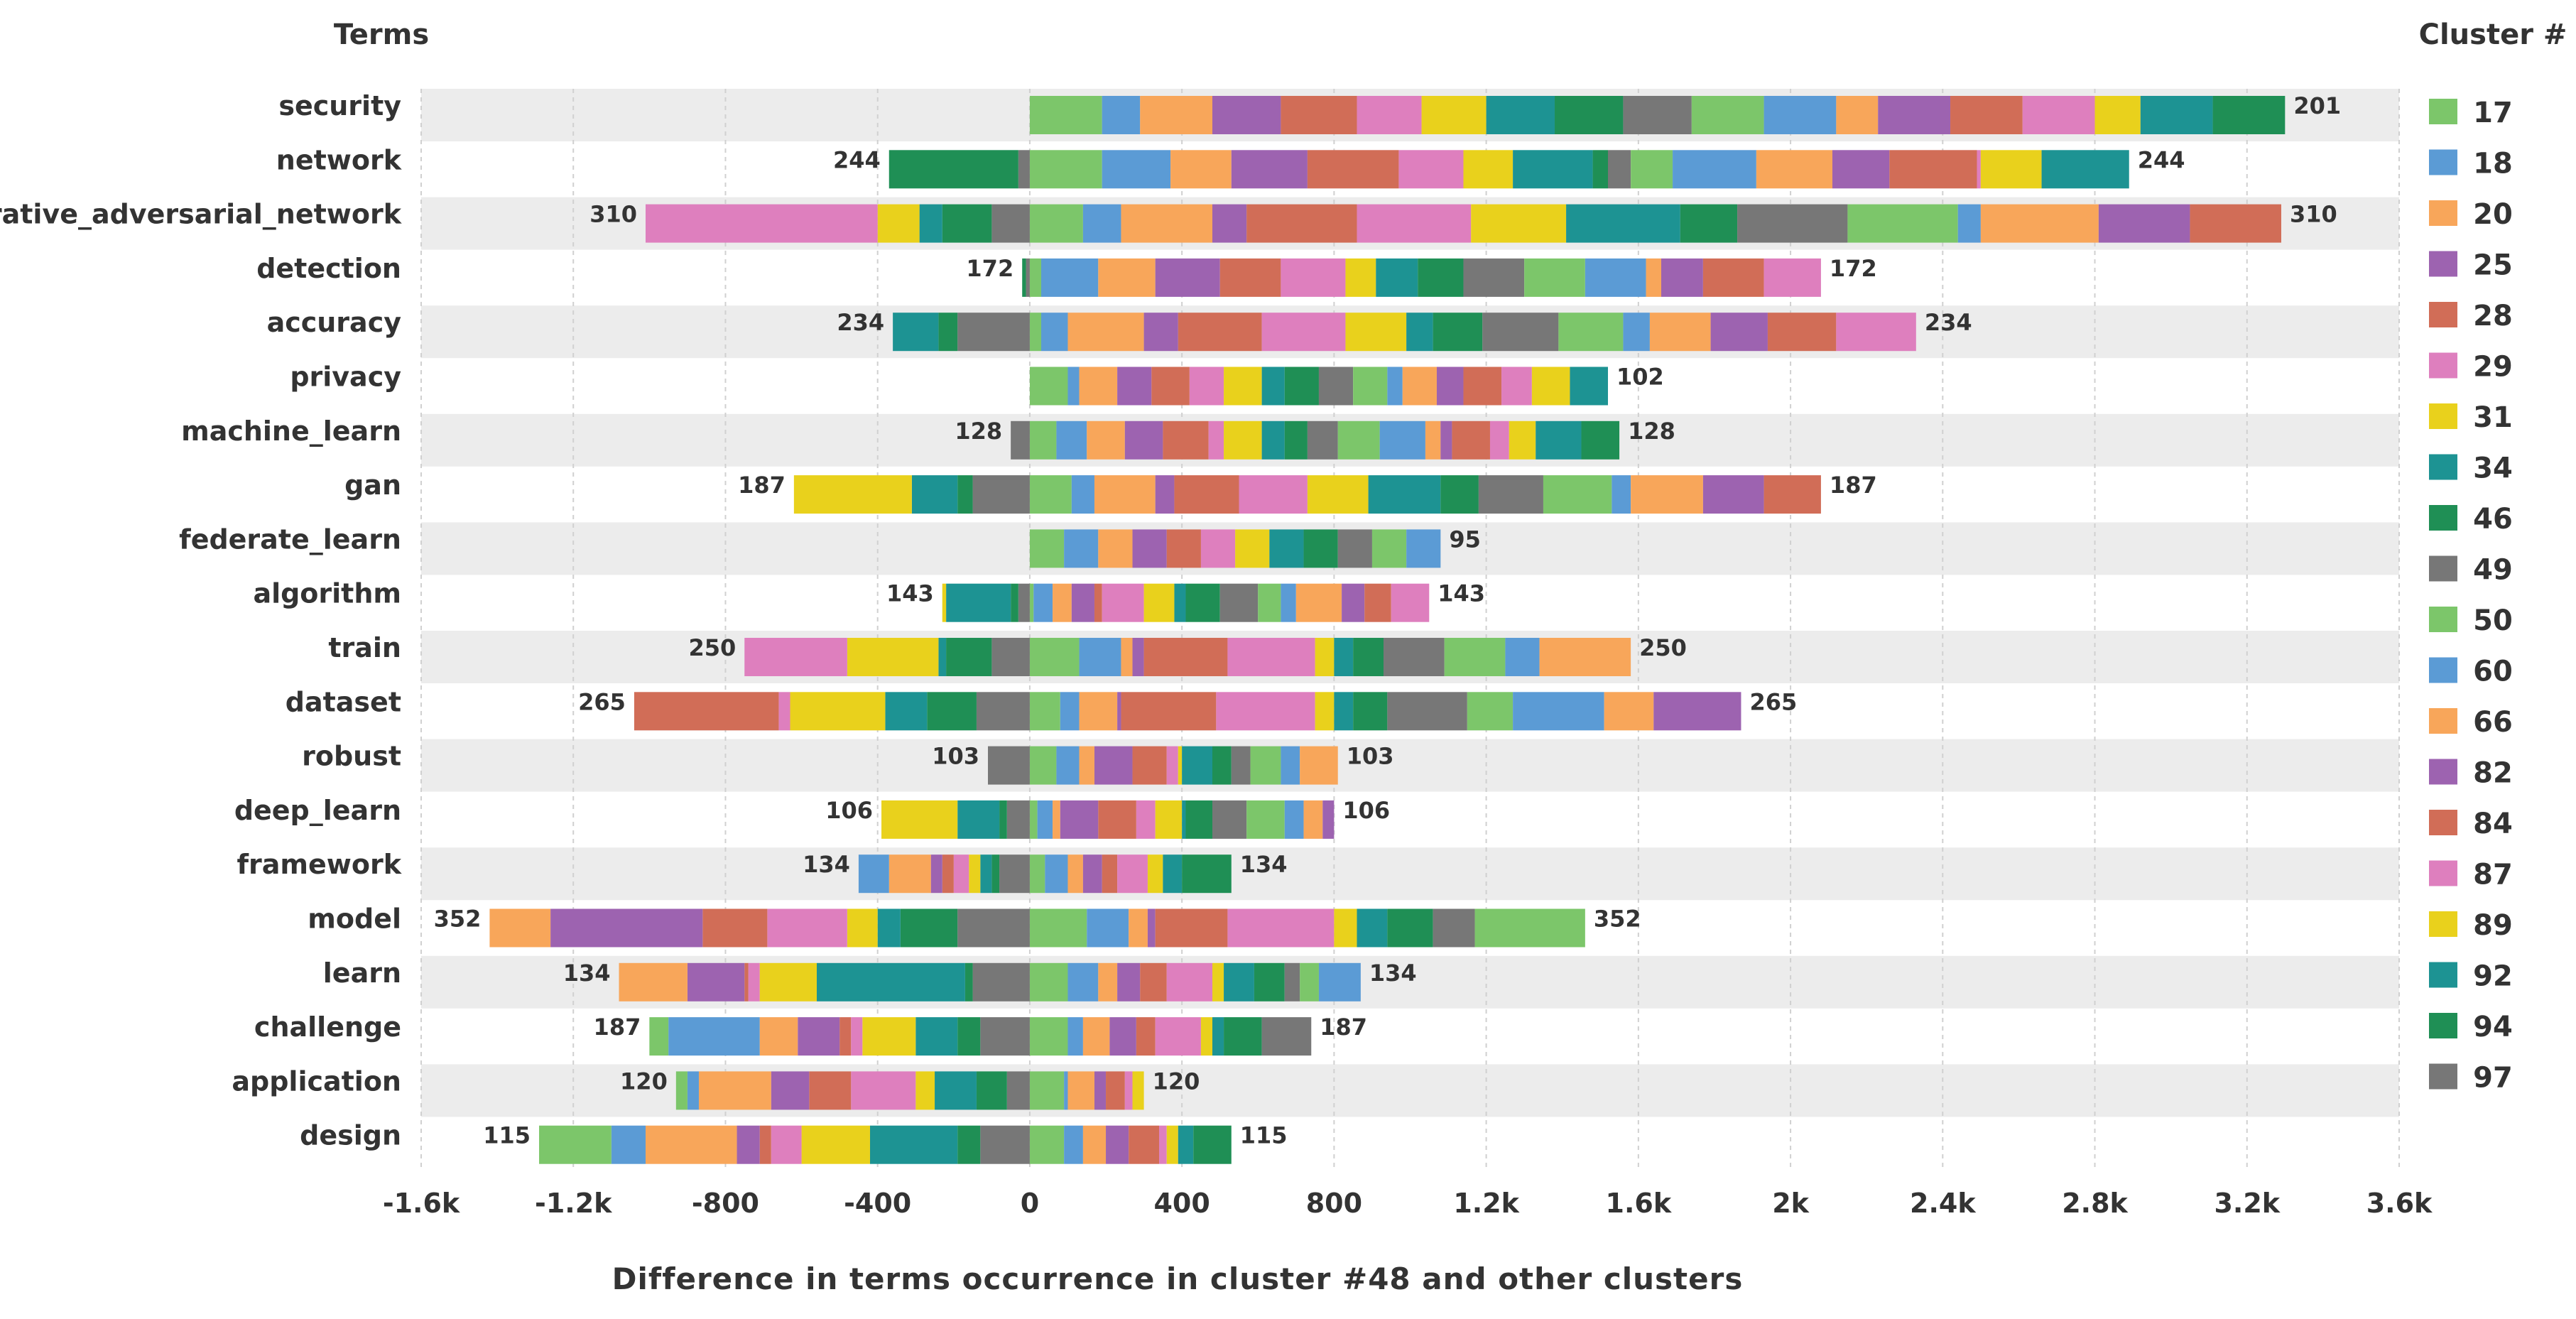 This screenshot has height=1319, width=2576. I want to click on total-label-left: 250, so click(712, 647).